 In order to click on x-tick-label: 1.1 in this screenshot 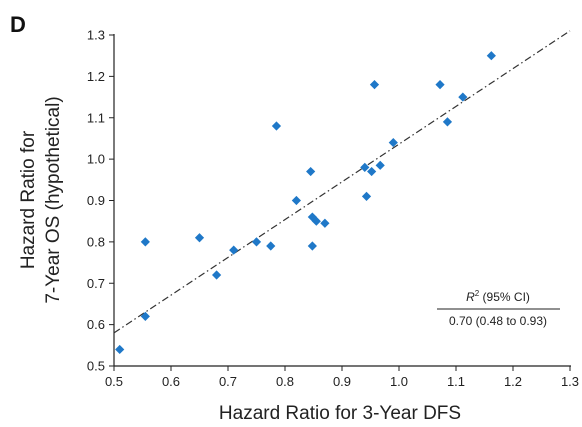, I will do `click(456, 381)`.